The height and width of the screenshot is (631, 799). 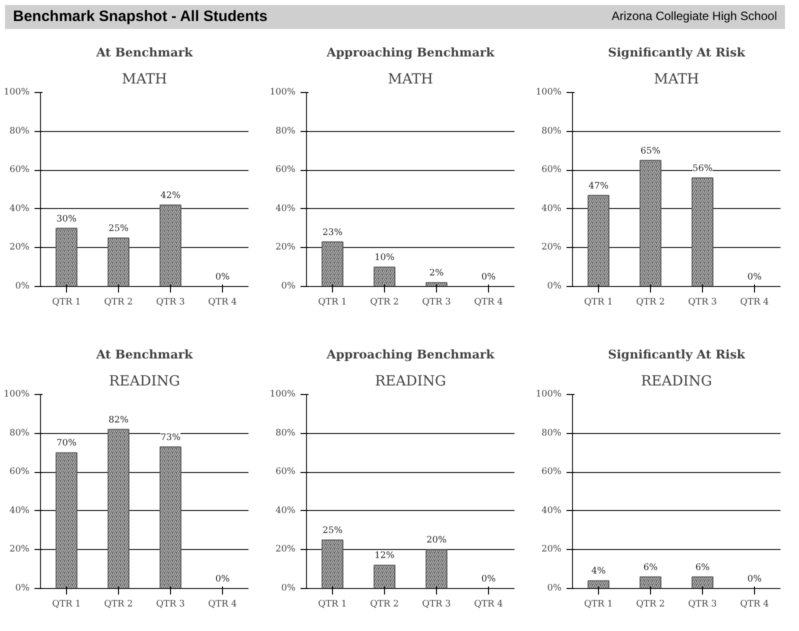 I want to click on data-label: 2%, so click(x=436, y=273).